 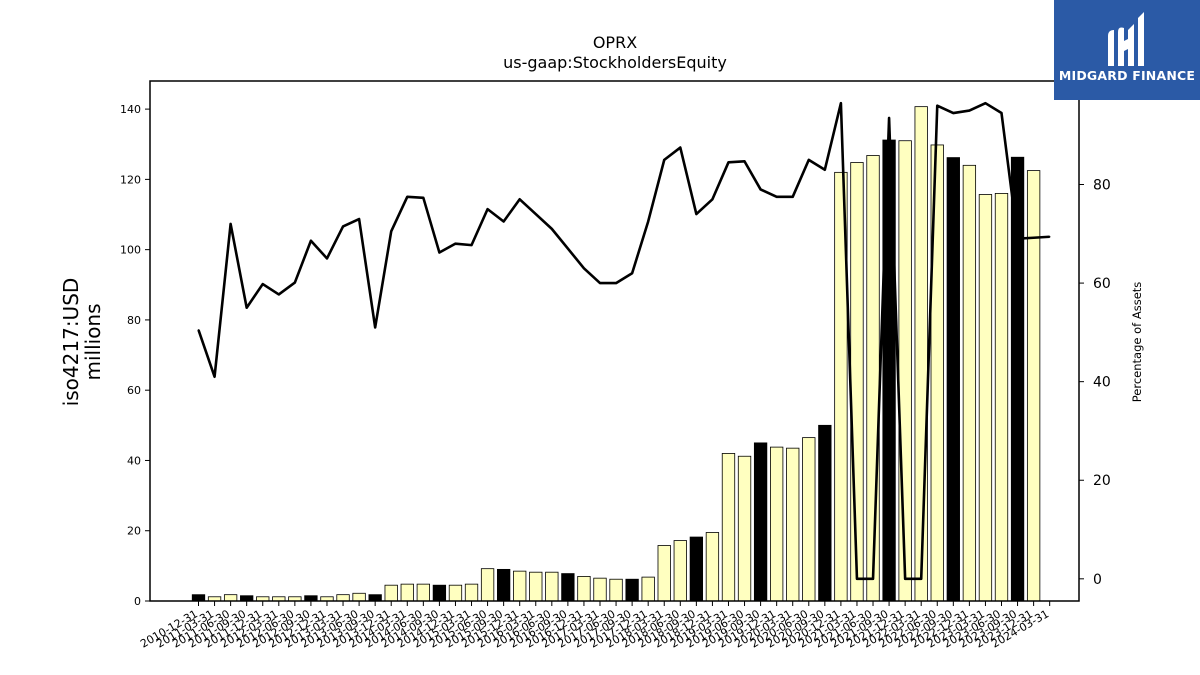 I want to click on y-axis-label: iso4217:USDmillions, so click(x=82, y=342).